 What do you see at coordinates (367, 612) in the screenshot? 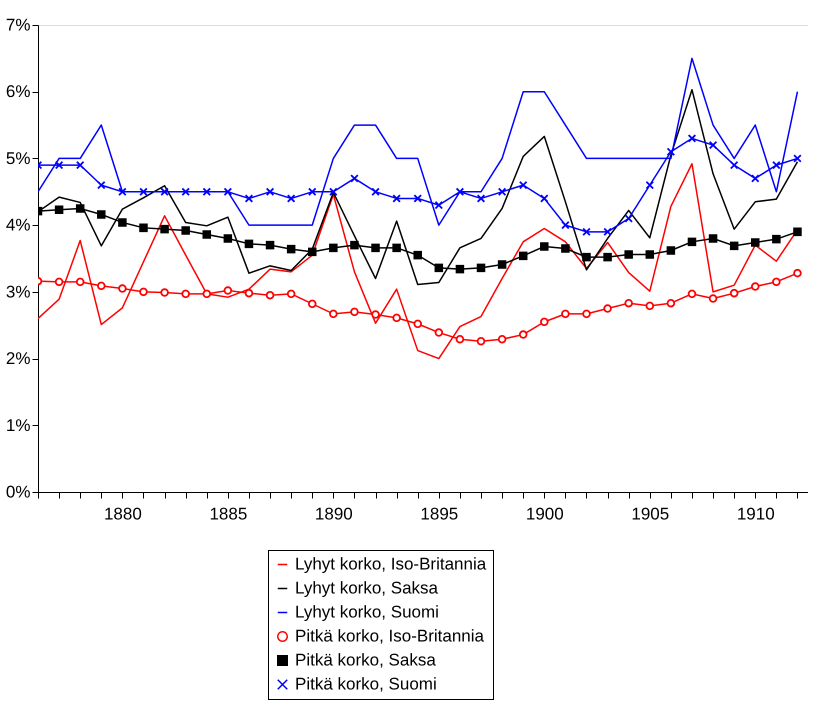
I see `legend-label: Lyhyt korko, Suomi` at bounding box center [367, 612].